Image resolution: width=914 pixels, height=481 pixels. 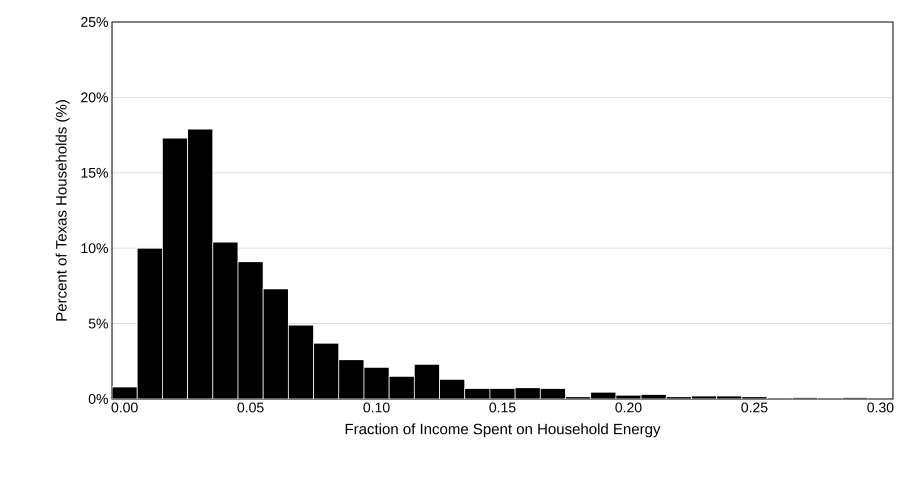 What do you see at coordinates (94, 97) in the screenshot?
I see `y-tick-label: 20%` at bounding box center [94, 97].